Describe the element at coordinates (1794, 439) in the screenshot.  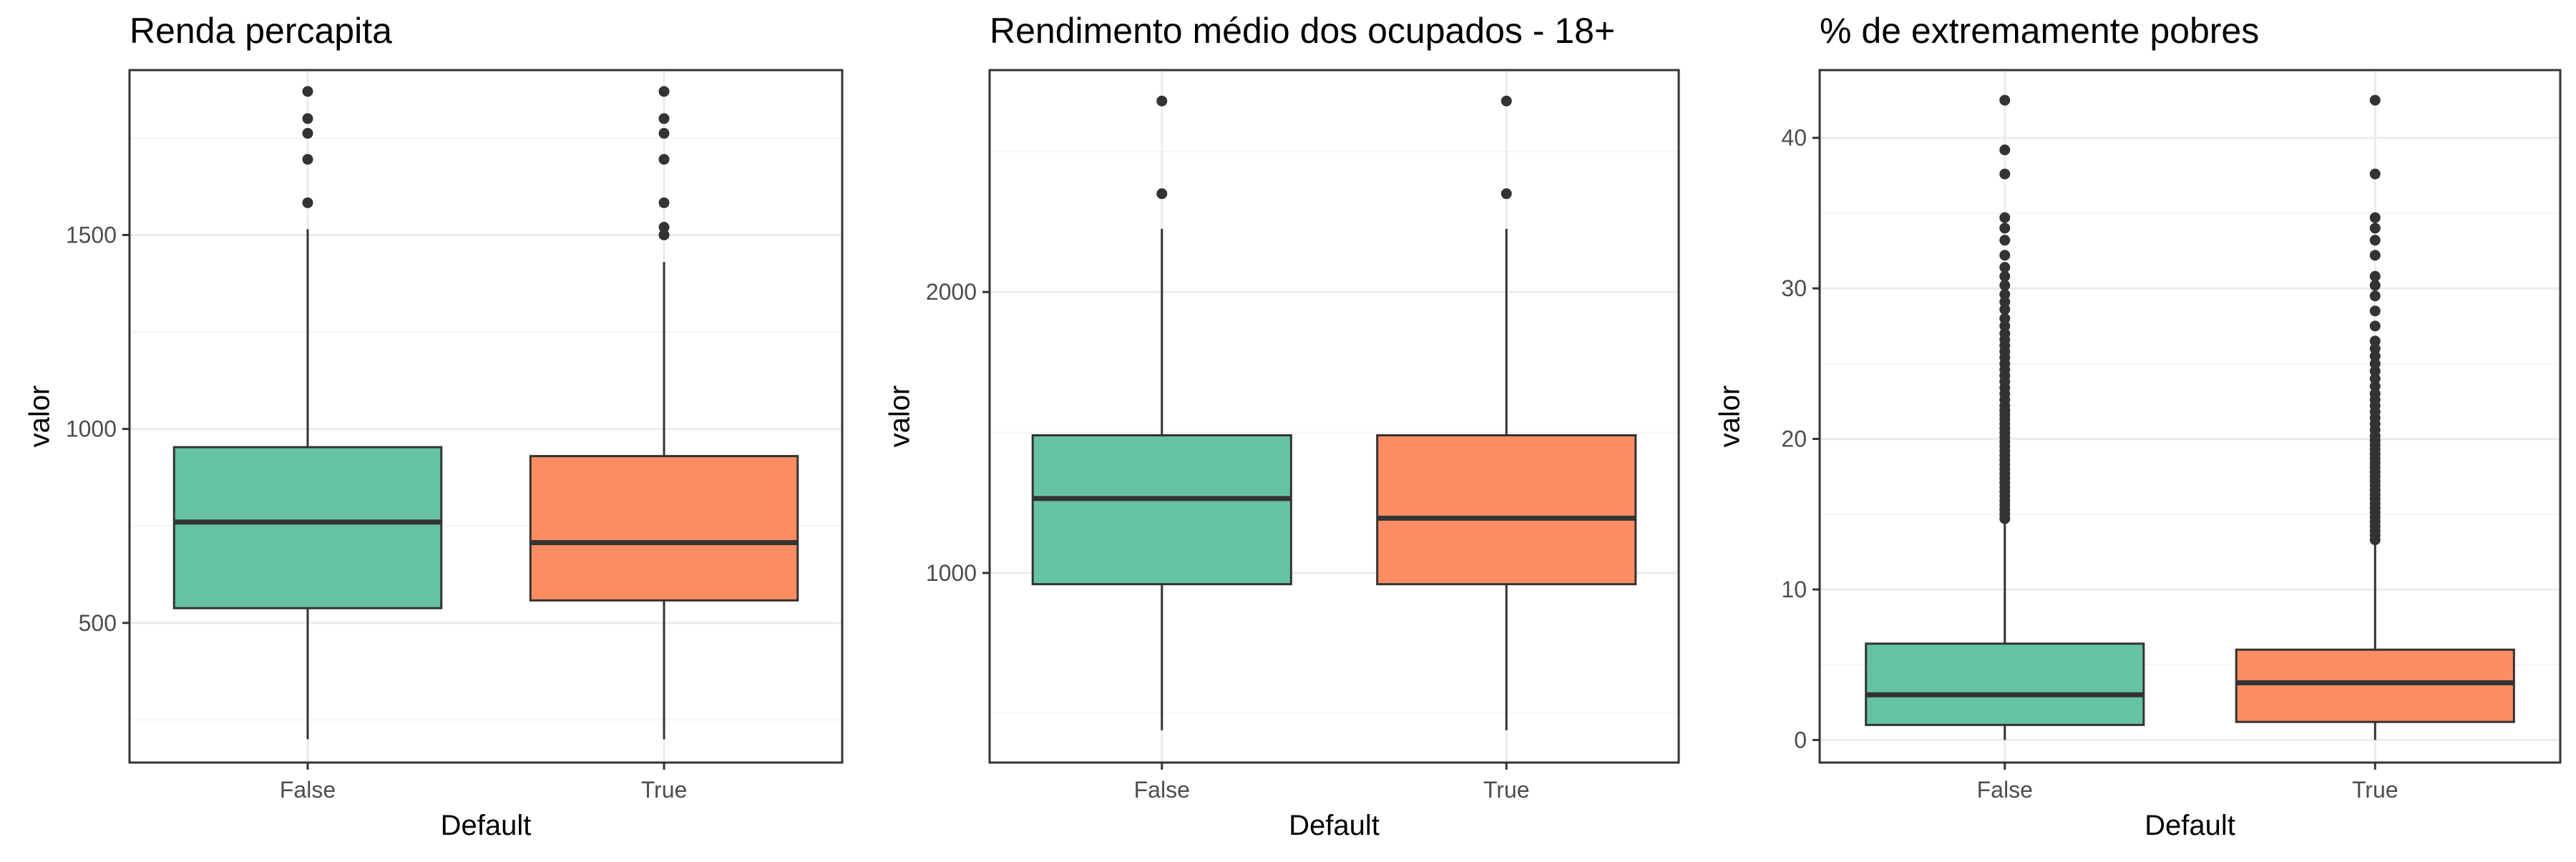
I see `y-tick-label: 20` at that location.